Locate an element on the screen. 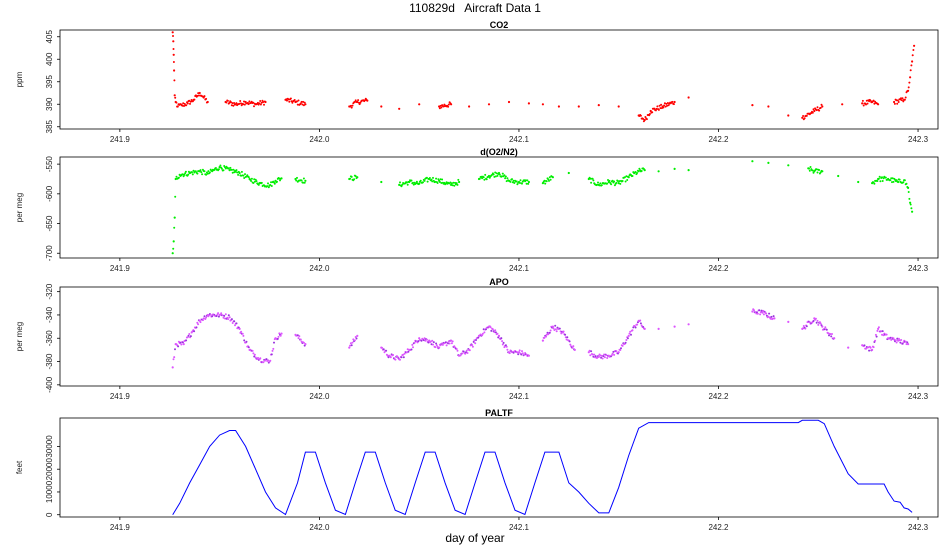  y-tick-label: -340 is located at coordinates (49, 314).